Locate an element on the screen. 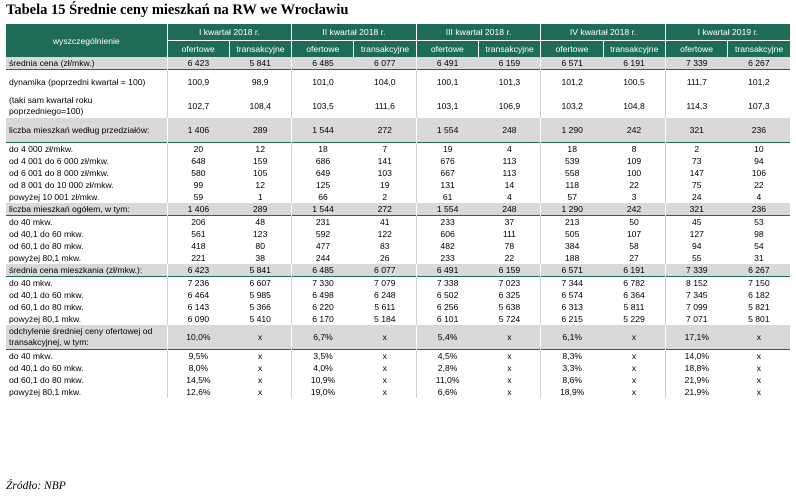 The height and width of the screenshot is (500, 796). transaction-value-cell: 5 611 is located at coordinates (385, 307).